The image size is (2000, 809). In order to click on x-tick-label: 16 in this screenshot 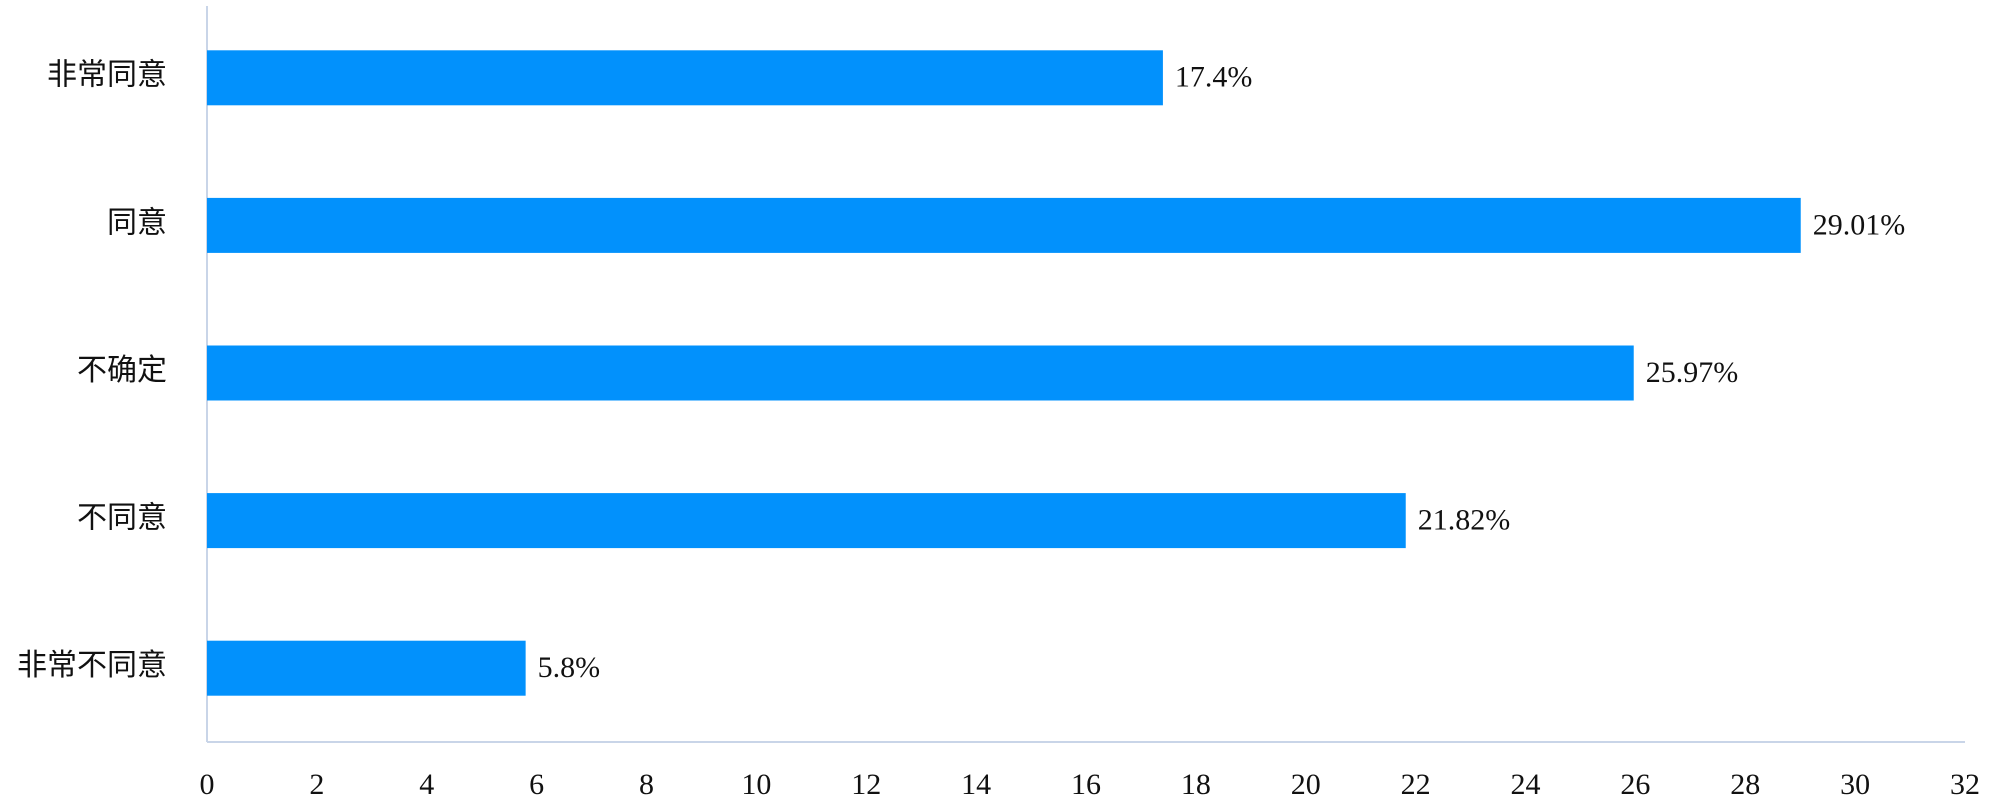, I will do `click(1086, 784)`.